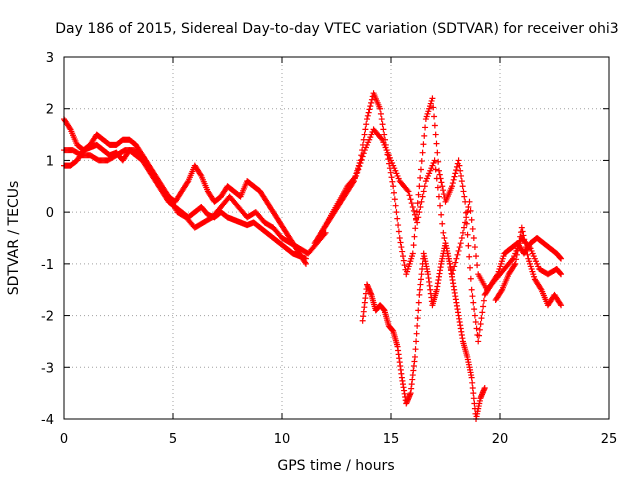 Image resolution: width=640 pixels, height=480 pixels. I want to click on y-tick-label: -4, so click(47, 420).